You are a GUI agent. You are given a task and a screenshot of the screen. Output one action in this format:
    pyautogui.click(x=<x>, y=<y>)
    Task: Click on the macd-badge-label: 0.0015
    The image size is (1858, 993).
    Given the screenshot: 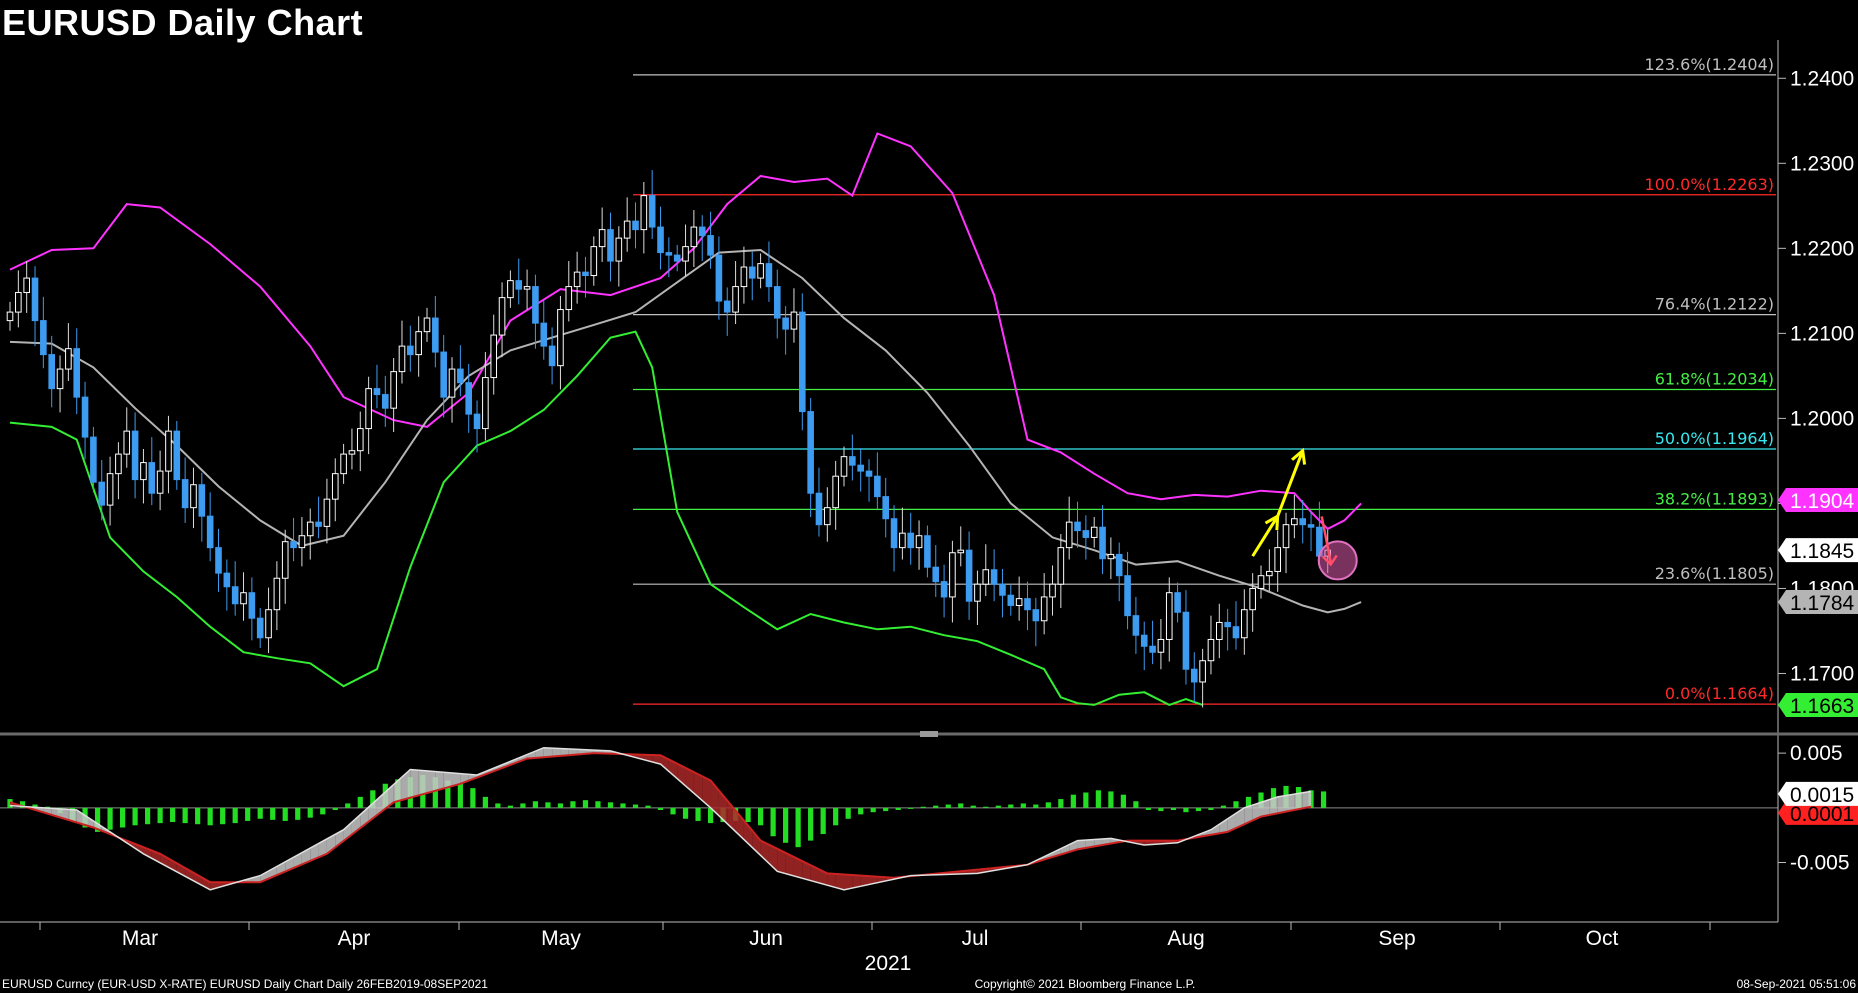 What is the action you would take?
    pyautogui.click(x=1822, y=795)
    